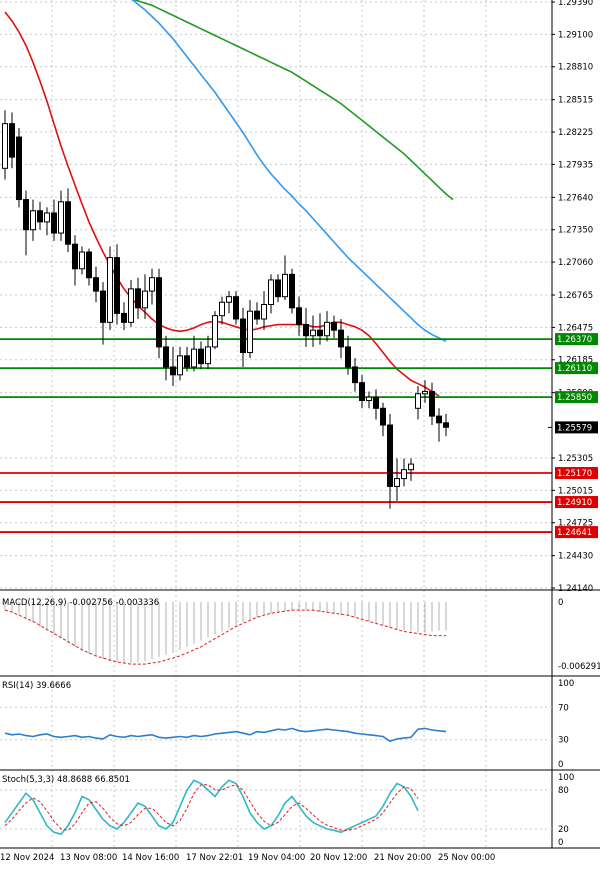 The height and width of the screenshot is (870, 600). Describe the element at coordinates (211, 807) in the screenshot. I see `stoch-d-line` at that location.